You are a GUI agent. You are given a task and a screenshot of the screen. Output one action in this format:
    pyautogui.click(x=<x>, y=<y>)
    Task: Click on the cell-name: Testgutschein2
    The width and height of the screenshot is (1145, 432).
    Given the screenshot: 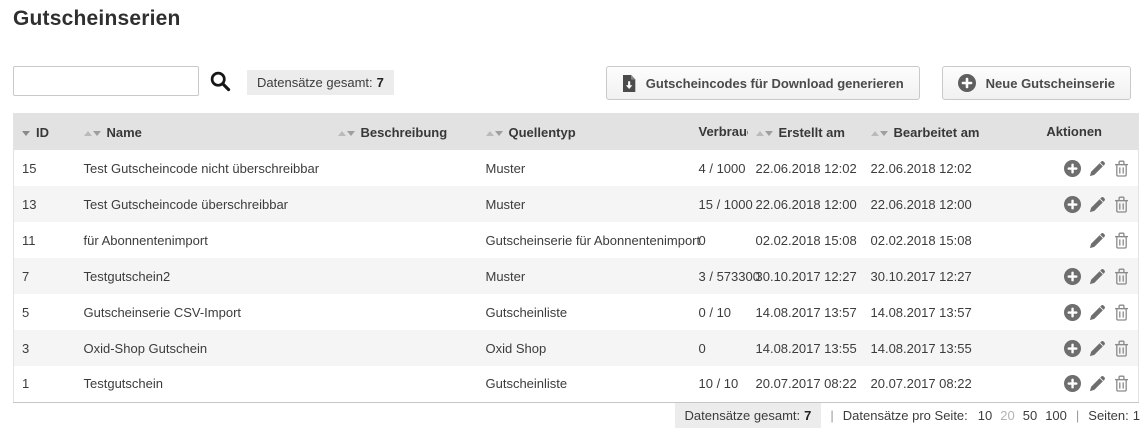 What is the action you would take?
    pyautogui.click(x=127, y=276)
    